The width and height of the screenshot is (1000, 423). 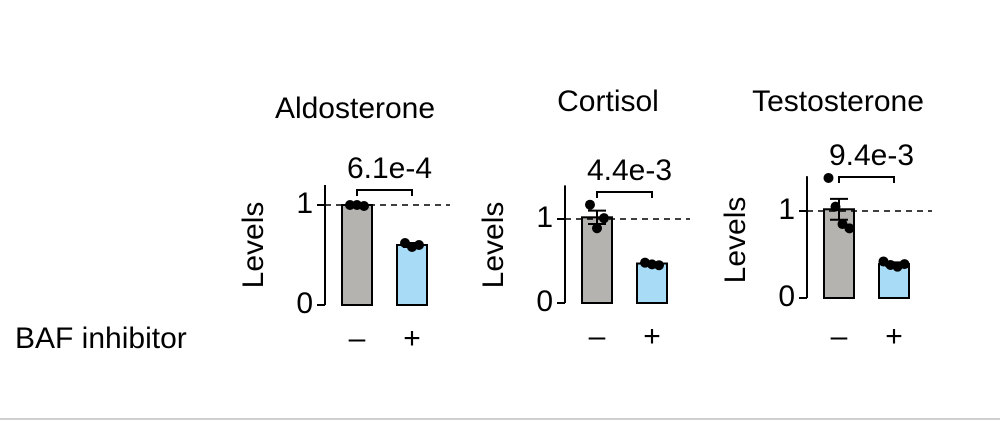 What do you see at coordinates (871, 155) in the screenshot?
I see `p-value: 9.4e-3` at bounding box center [871, 155].